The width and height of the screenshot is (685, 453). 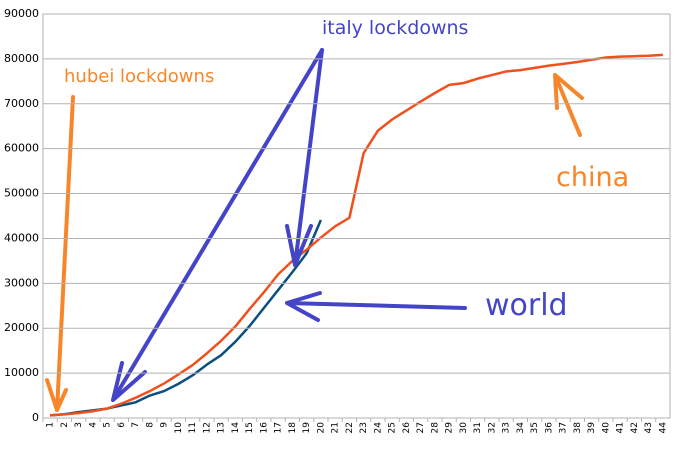 What do you see at coordinates (336, 427) in the screenshot?
I see `x-tick-label: 21` at bounding box center [336, 427].